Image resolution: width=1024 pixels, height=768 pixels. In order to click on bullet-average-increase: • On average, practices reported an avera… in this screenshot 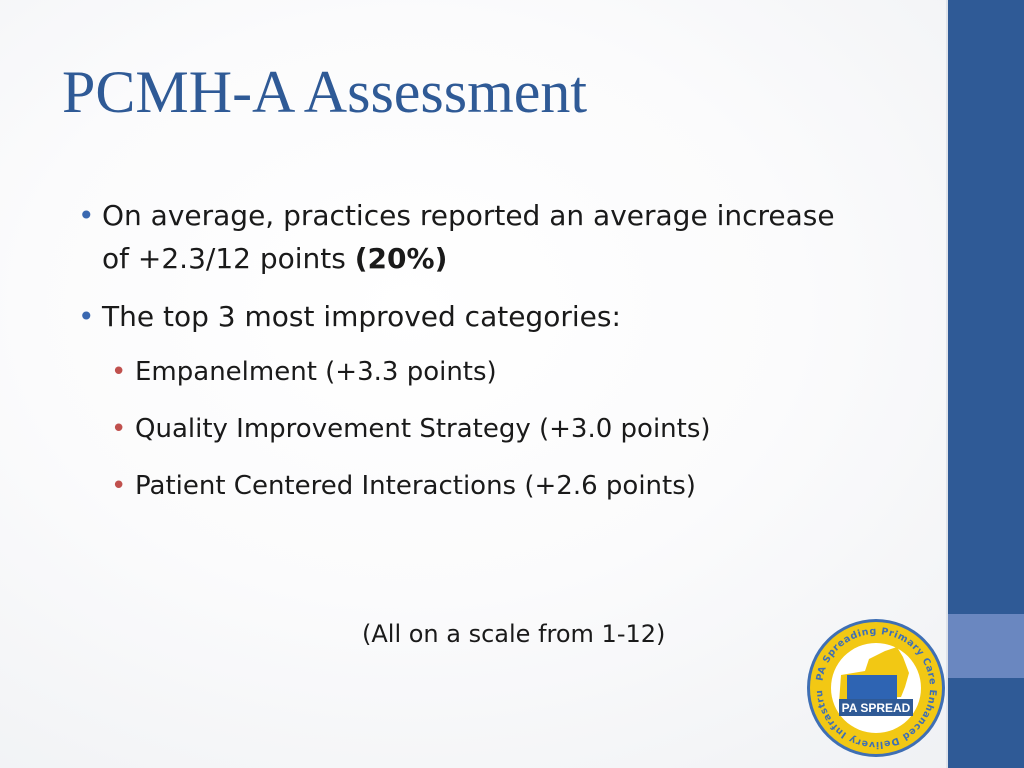, I will do `click(468, 237)`.